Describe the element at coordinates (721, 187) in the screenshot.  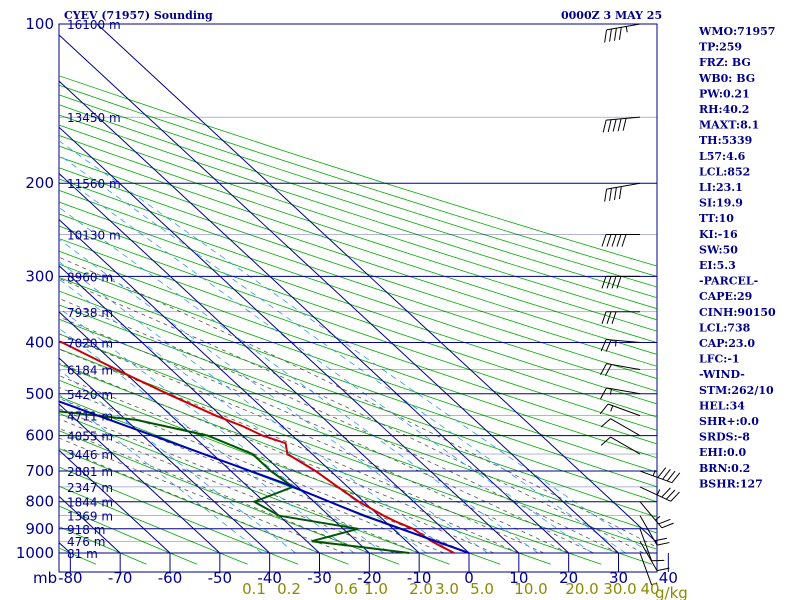
I see `index-entry: LI:23.1` at that location.